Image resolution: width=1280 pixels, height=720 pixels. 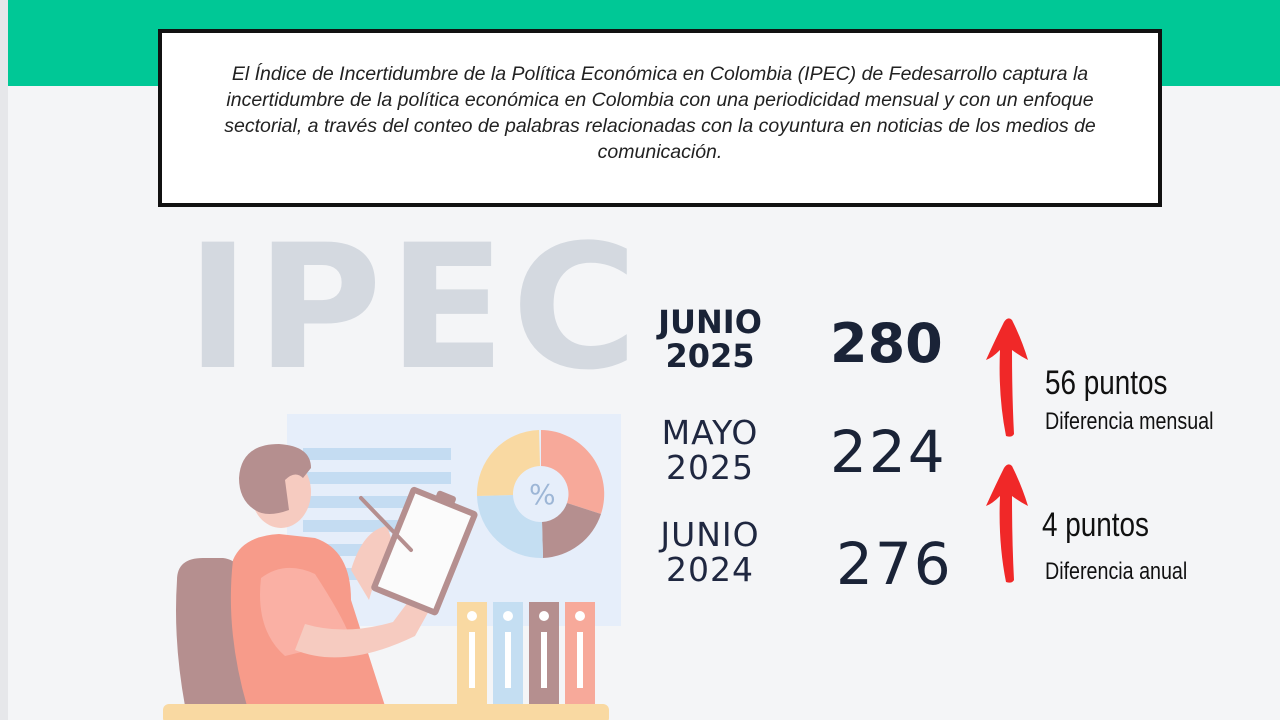 What do you see at coordinates (1106, 383) in the screenshot?
I see `difference-points: 56 puntos` at bounding box center [1106, 383].